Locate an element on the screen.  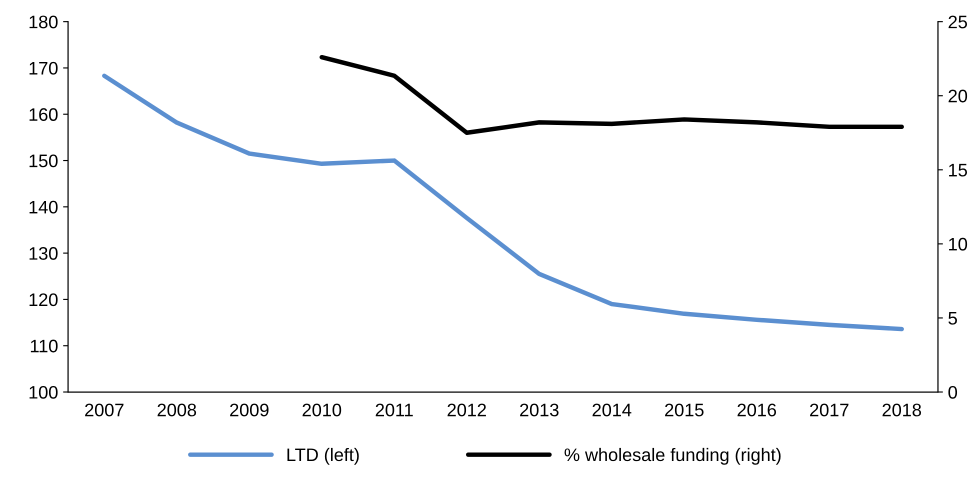
x-tick-label: 2010 is located at coordinates (322, 410).